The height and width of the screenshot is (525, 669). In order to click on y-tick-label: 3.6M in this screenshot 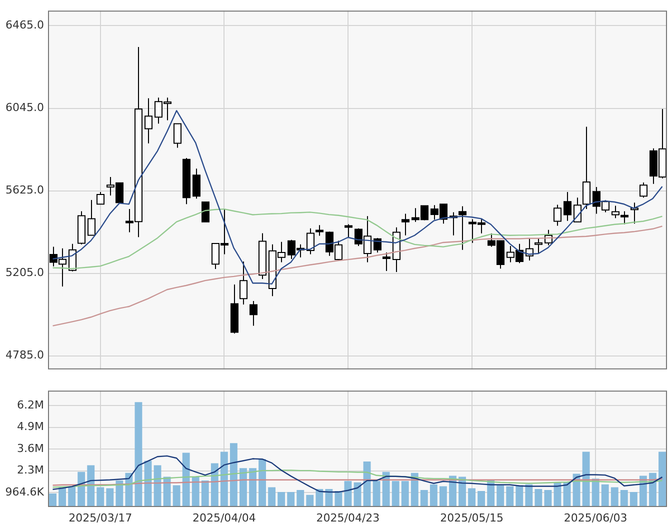, I will do `click(30, 448)`.